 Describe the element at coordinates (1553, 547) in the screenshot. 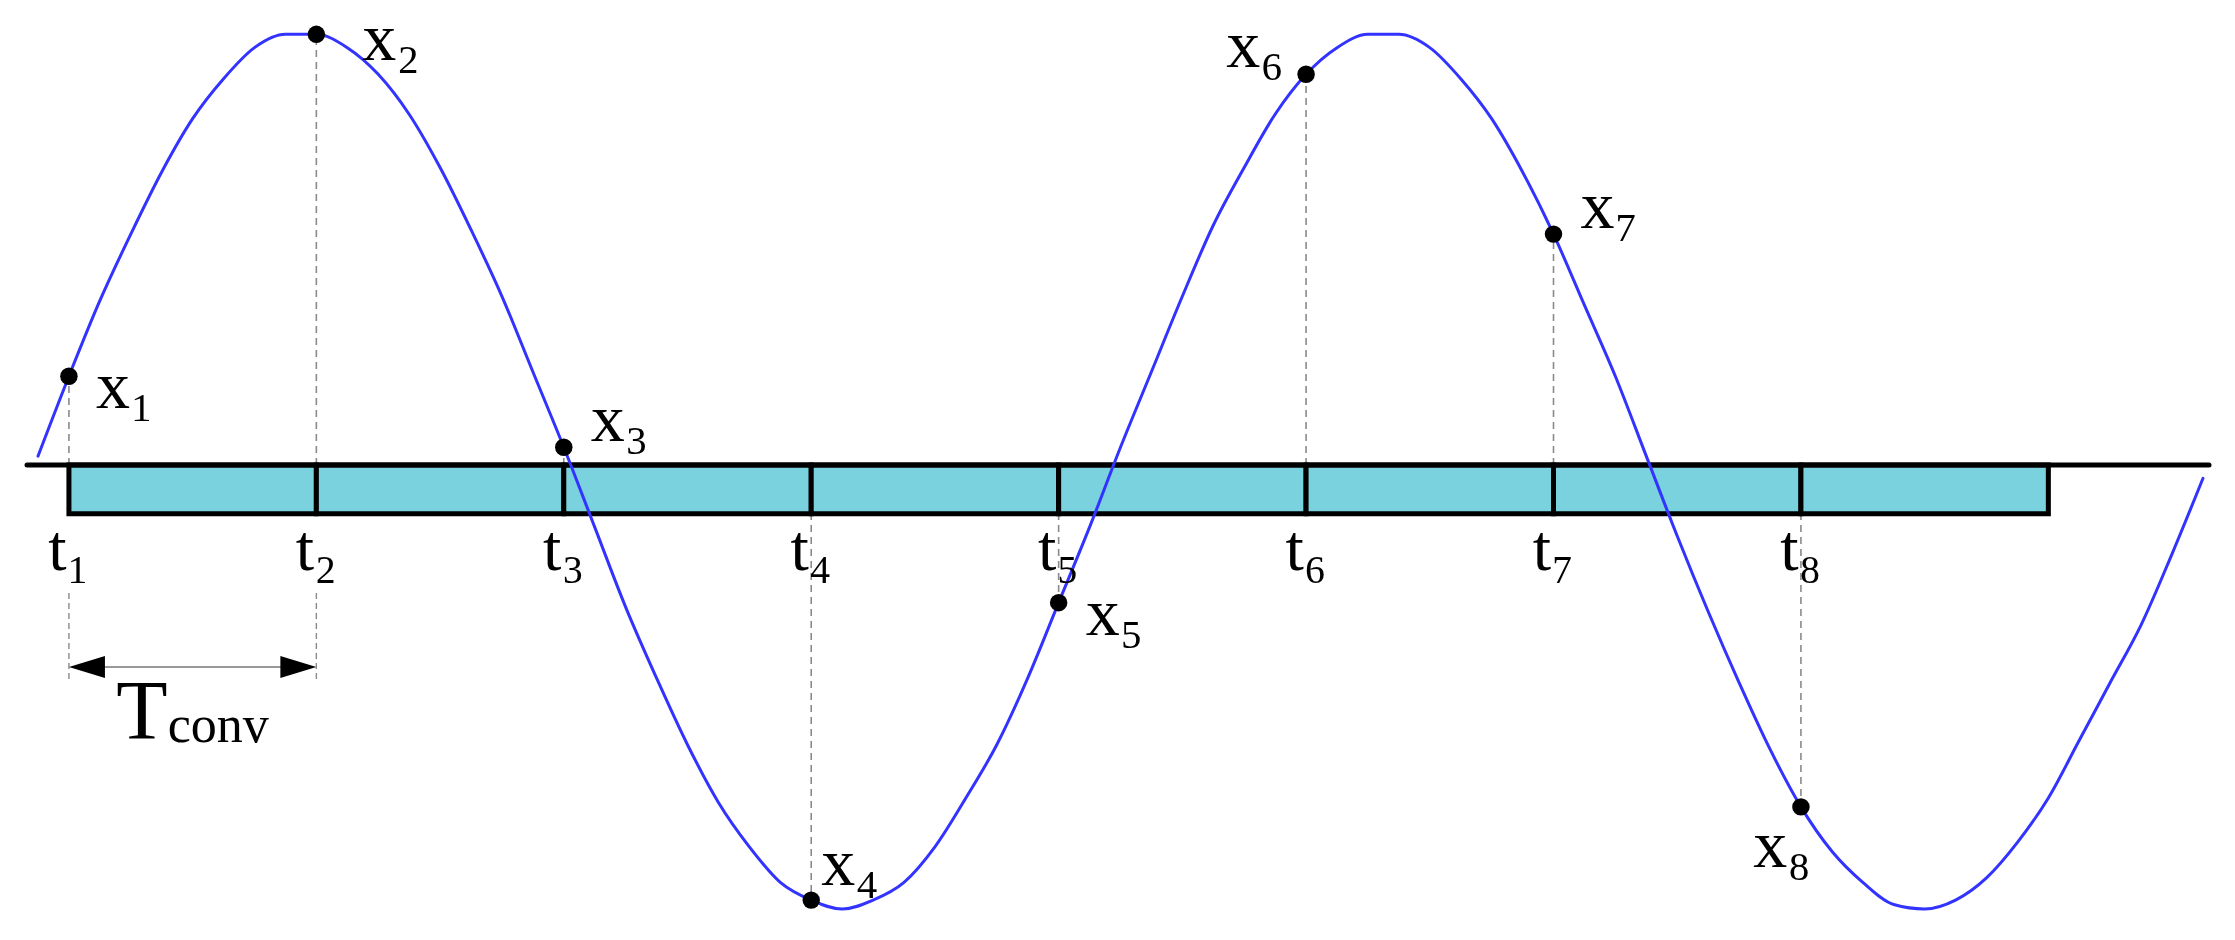

I see `x-tick-label: t₇` at that location.